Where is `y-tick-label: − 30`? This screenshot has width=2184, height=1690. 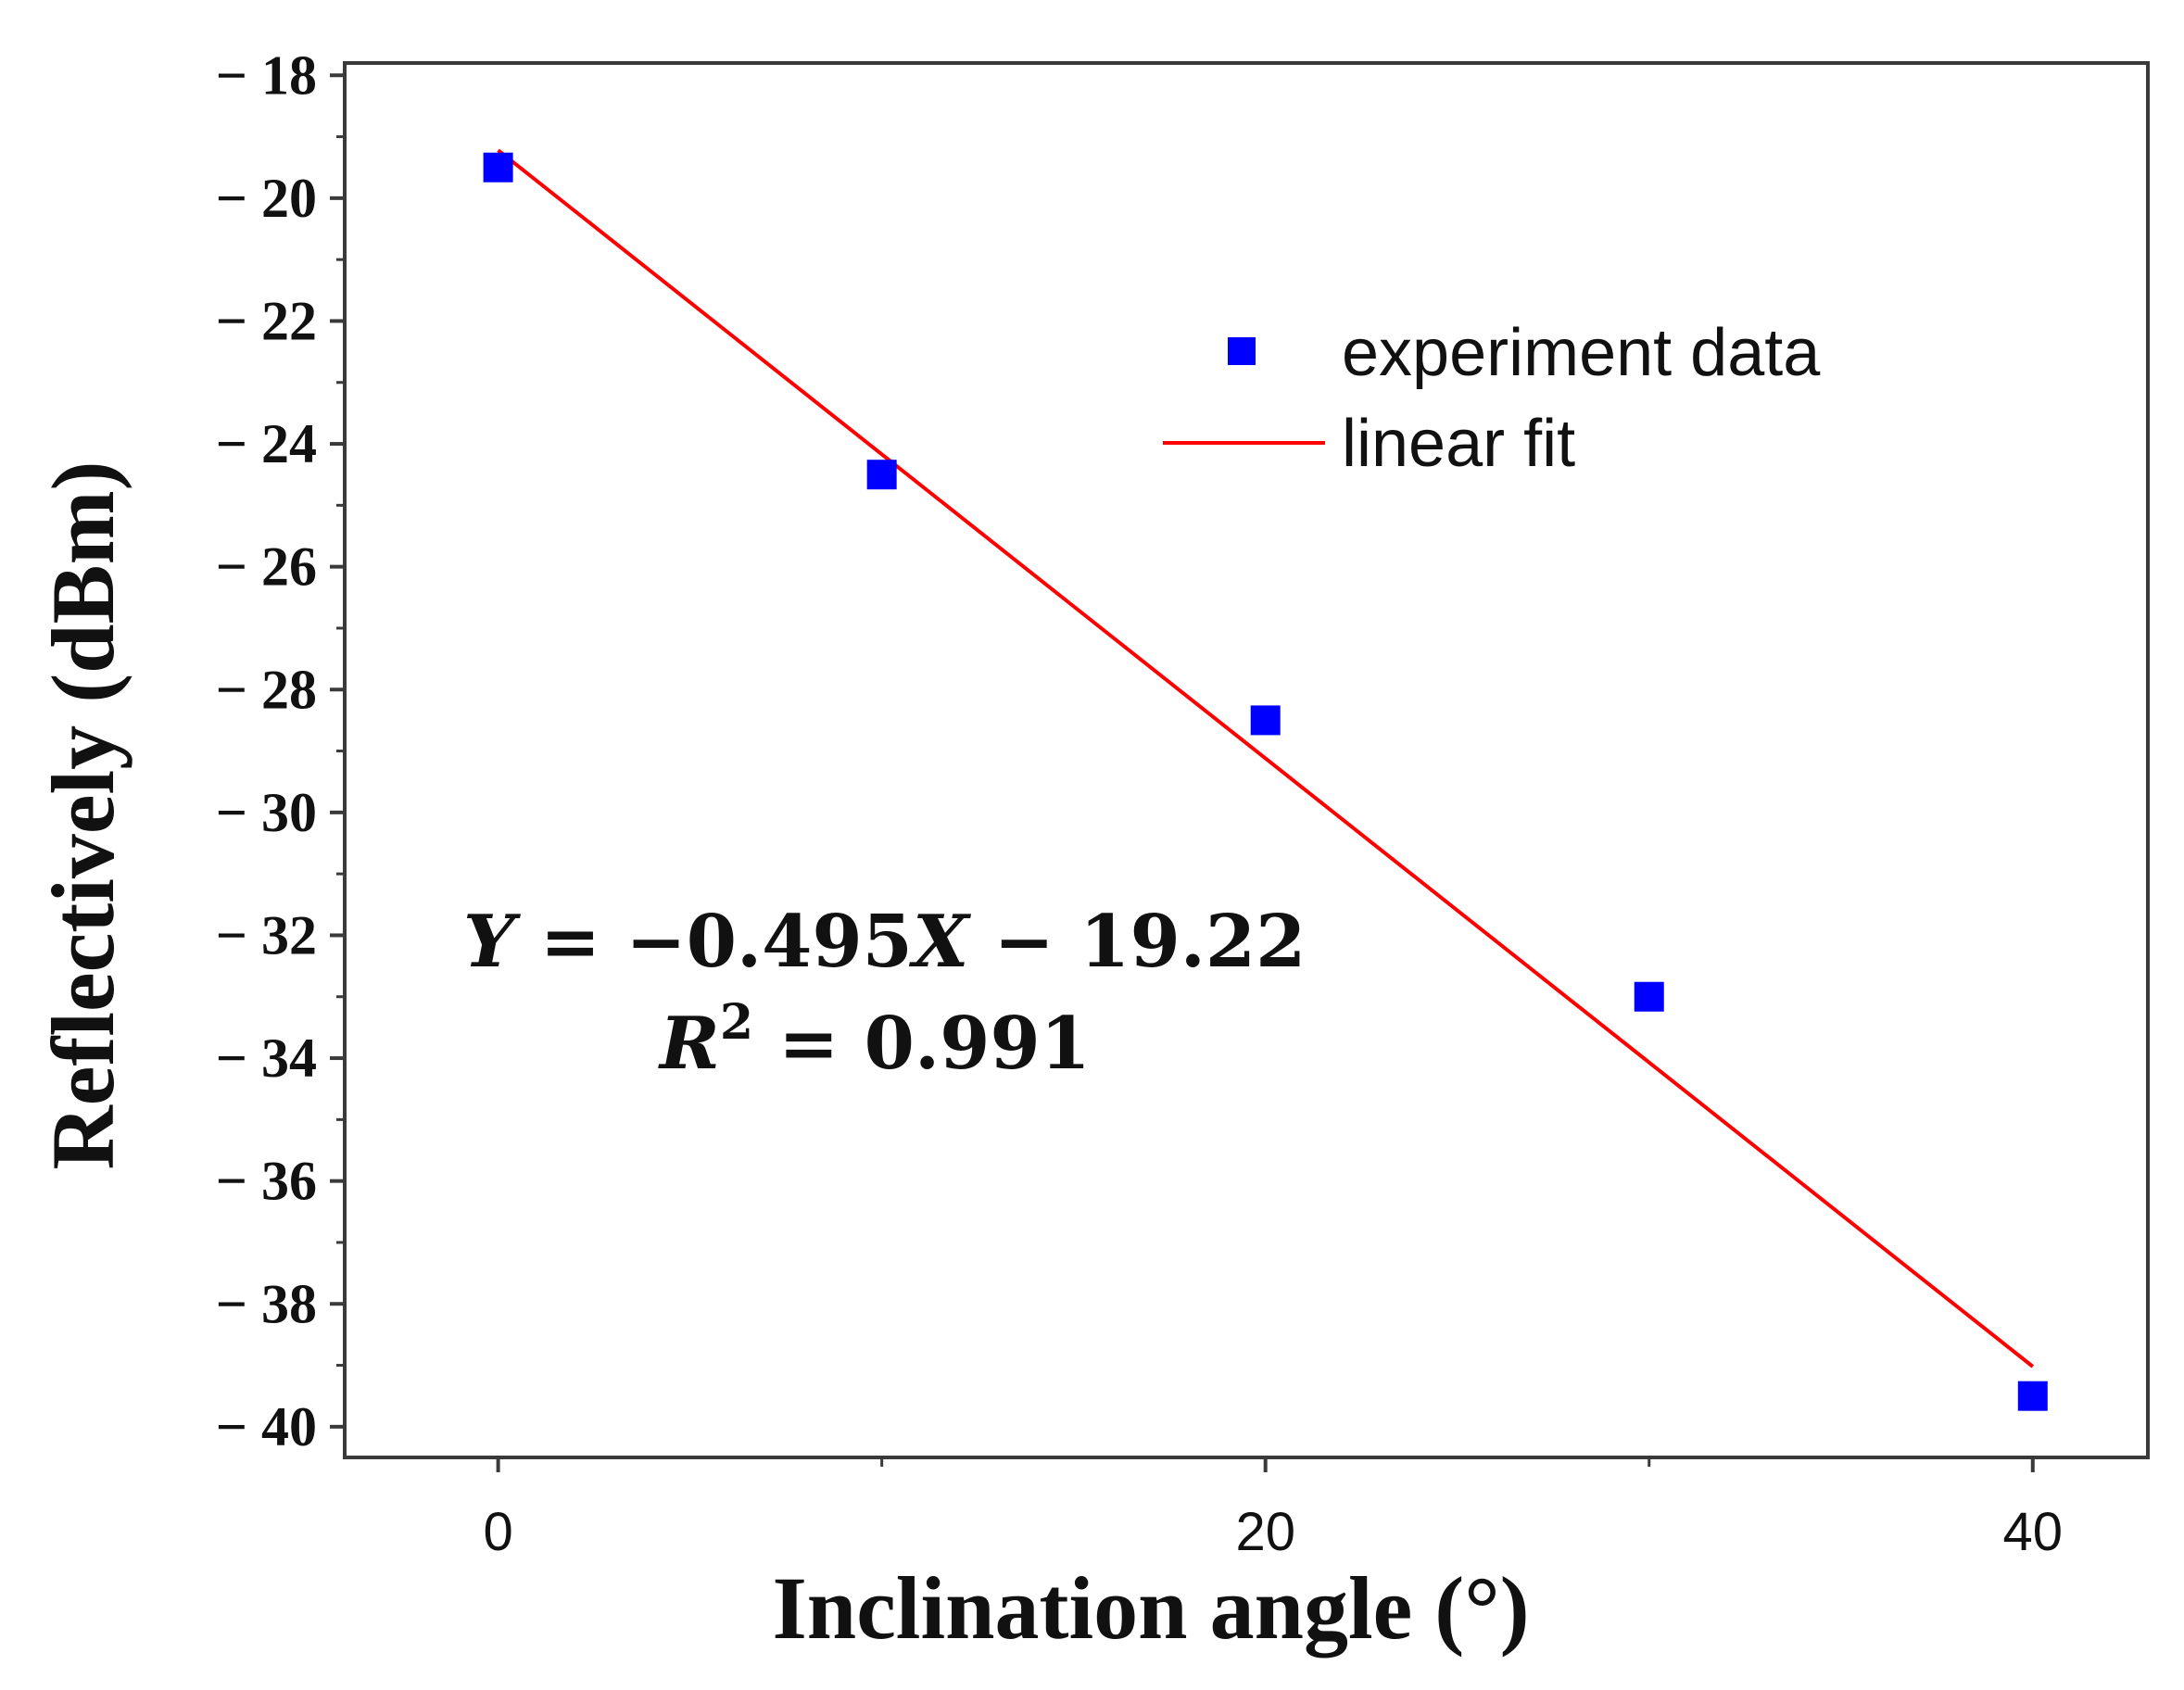 y-tick-label: − 30 is located at coordinates (266, 813).